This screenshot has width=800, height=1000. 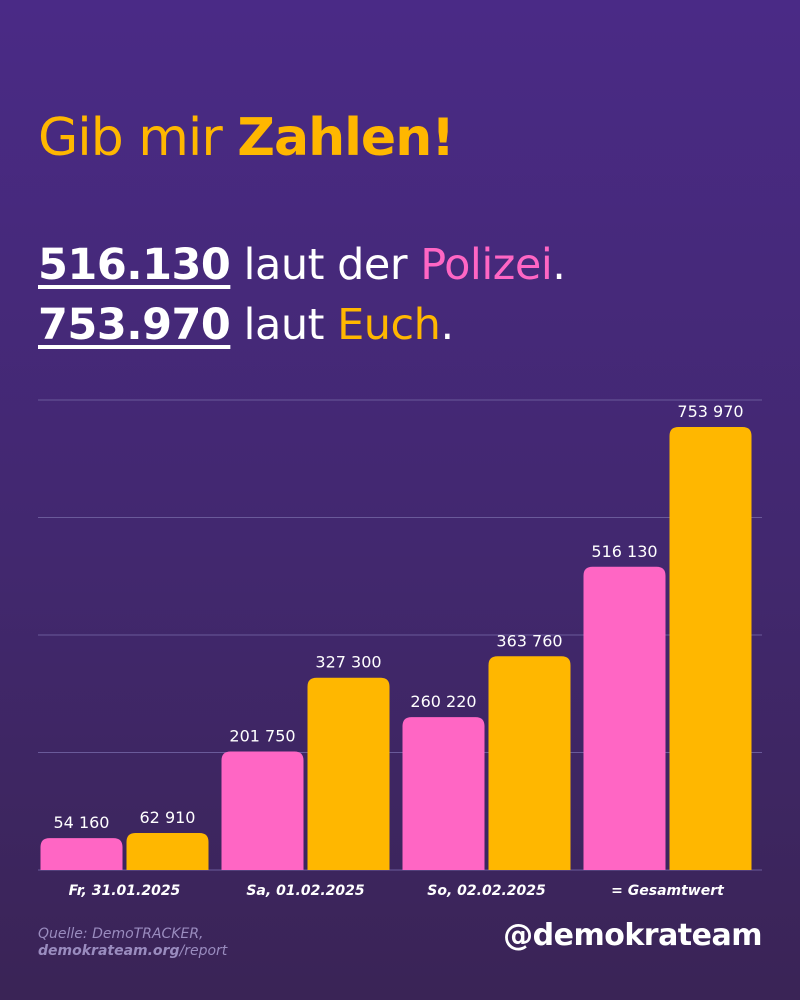 What do you see at coordinates (109, 951) in the screenshot?
I see `source-domain: demokrateam.org` at bounding box center [109, 951].